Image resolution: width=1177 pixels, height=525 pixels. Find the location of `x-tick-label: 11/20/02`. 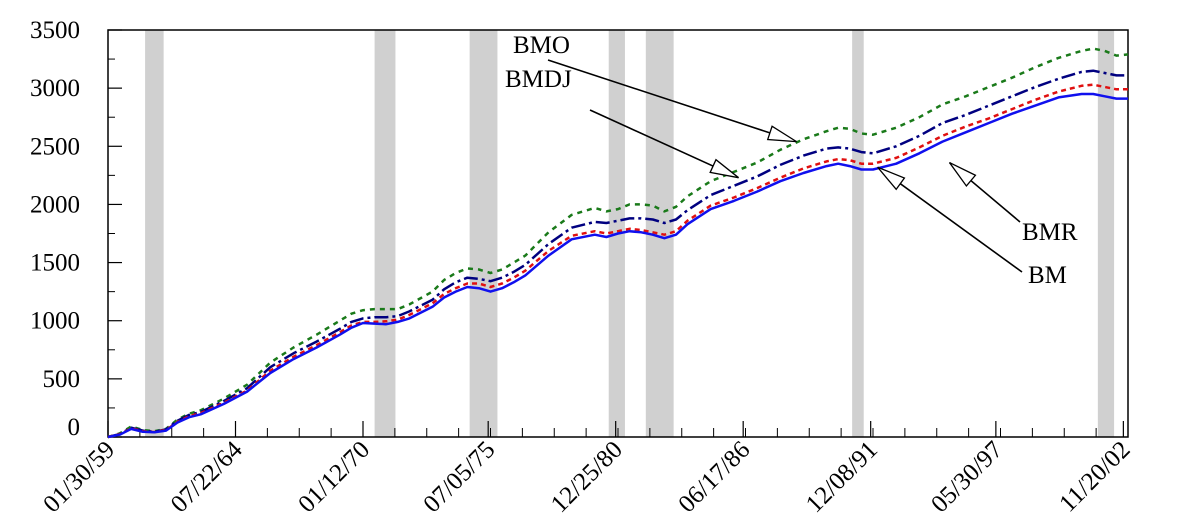

x-tick-label: 11/20/02 is located at coordinates (1094, 476).